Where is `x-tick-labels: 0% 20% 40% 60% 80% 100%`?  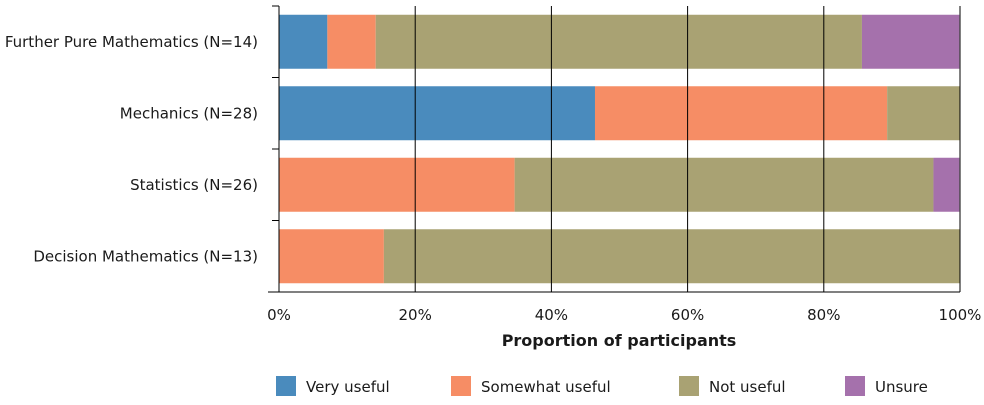
x-tick-labels: 0% 20% 40% 60% 80% 100% is located at coordinates (624, 315).